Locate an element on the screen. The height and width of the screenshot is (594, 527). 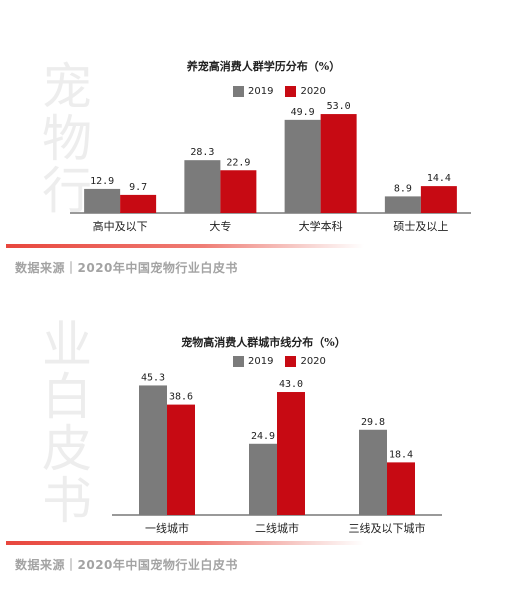
data-label: 18.4 is located at coordinates (401, 454).